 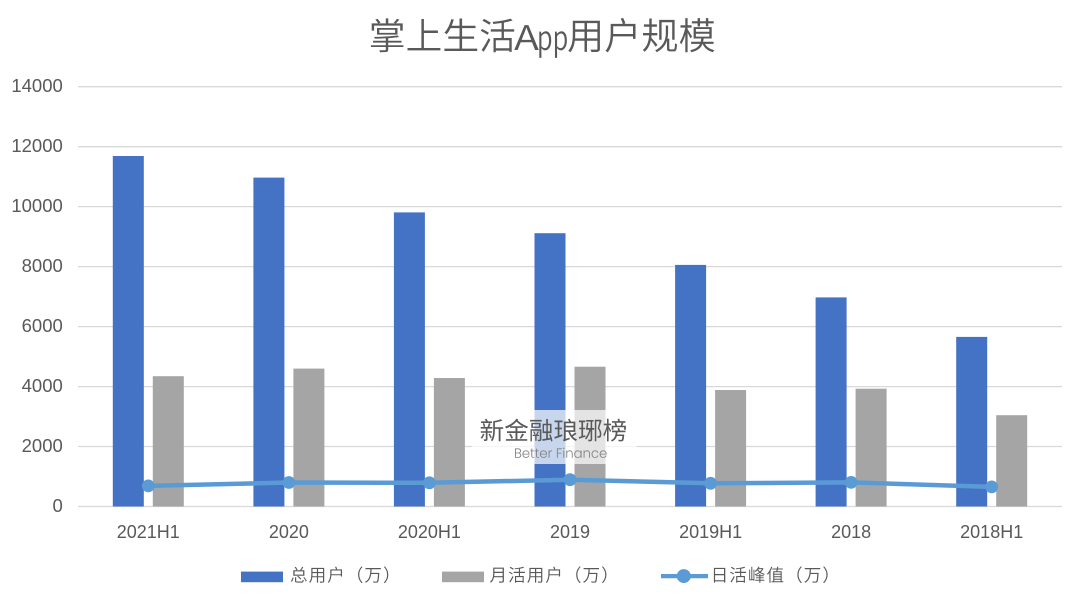 What do you see at coordinates (36, 85) in the screenshot?
I see `svg-text: 14000` at bounding box center [36, 85].